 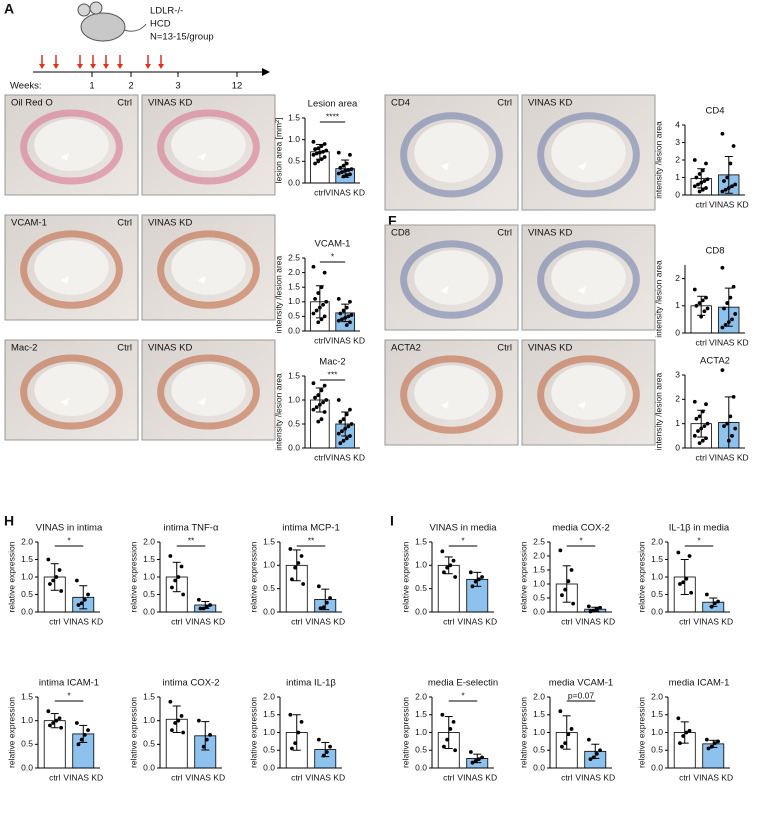 What do you see at coordinates (160, 24) in the screenshot?
I see `model-text: HCD` at bounding box center [160, 24].